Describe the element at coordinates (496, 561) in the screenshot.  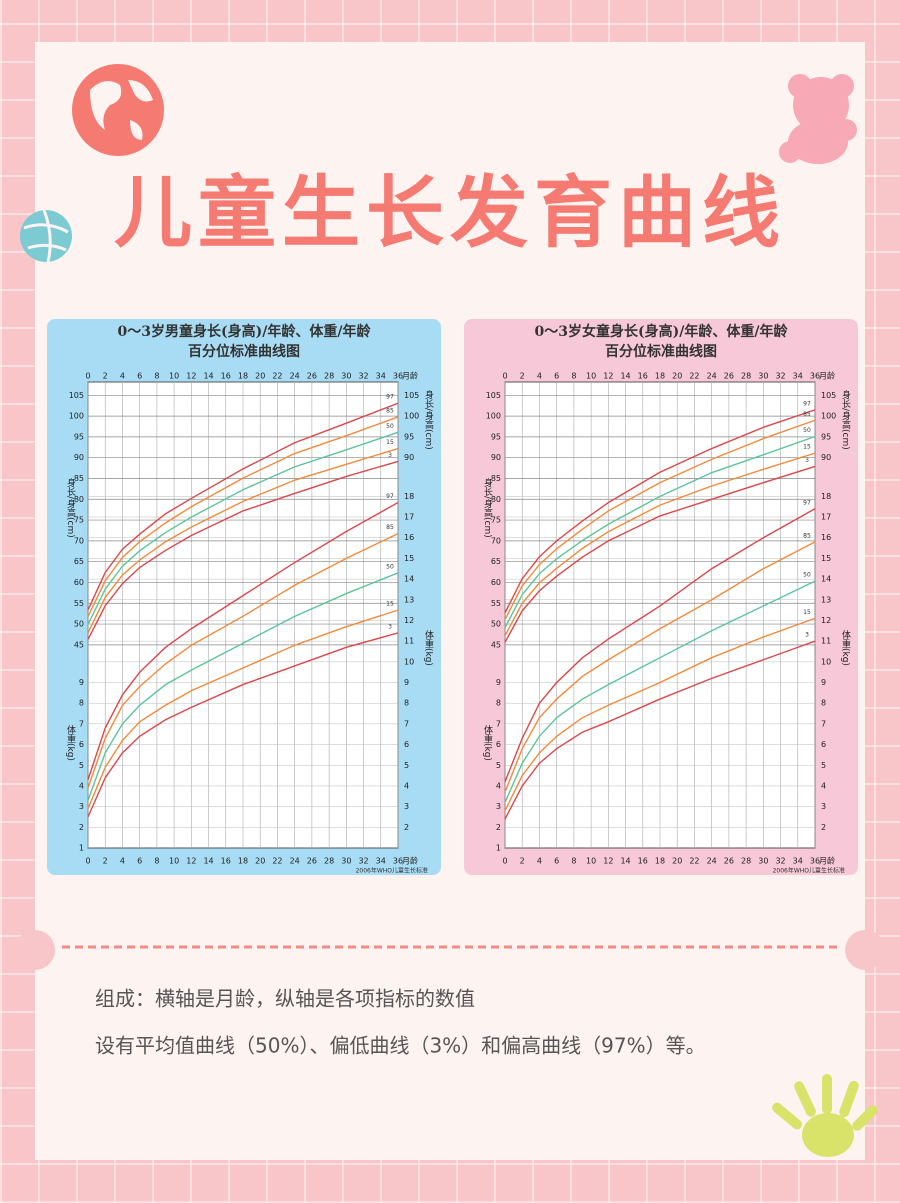
I see `y-tick-label: 65` at that location.